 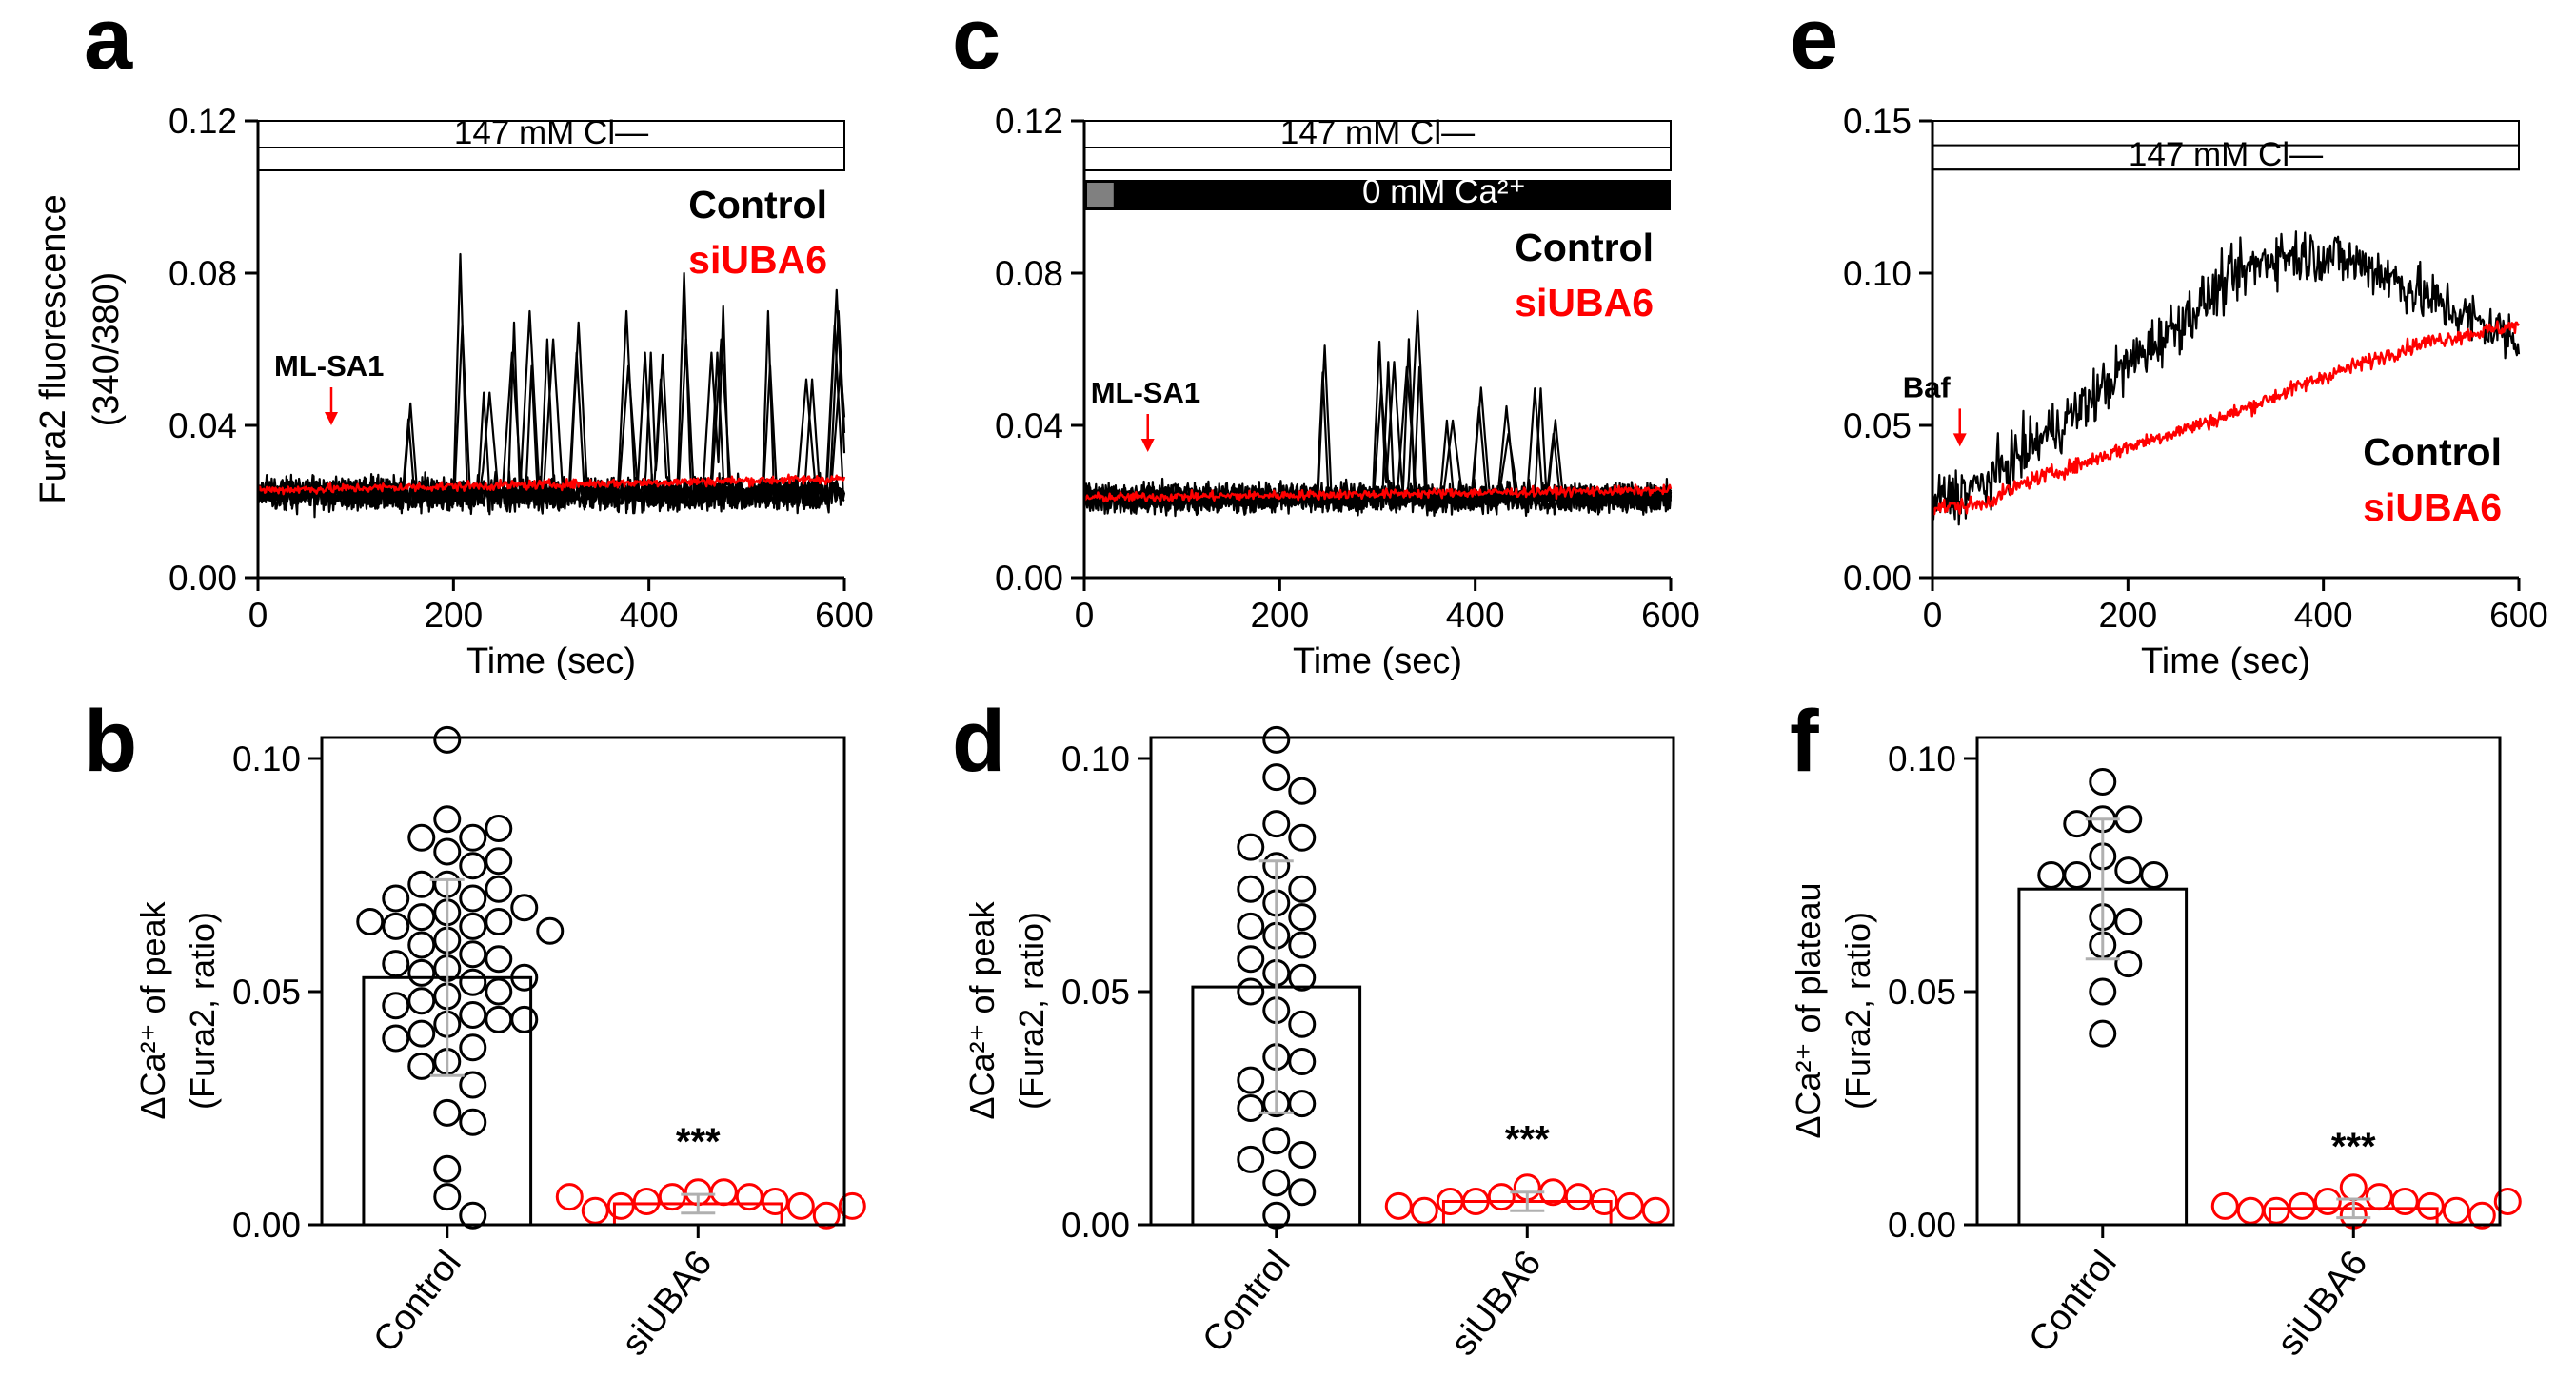 I want to click on y-tick-label: 0.15, so click(x=1877, y=121).